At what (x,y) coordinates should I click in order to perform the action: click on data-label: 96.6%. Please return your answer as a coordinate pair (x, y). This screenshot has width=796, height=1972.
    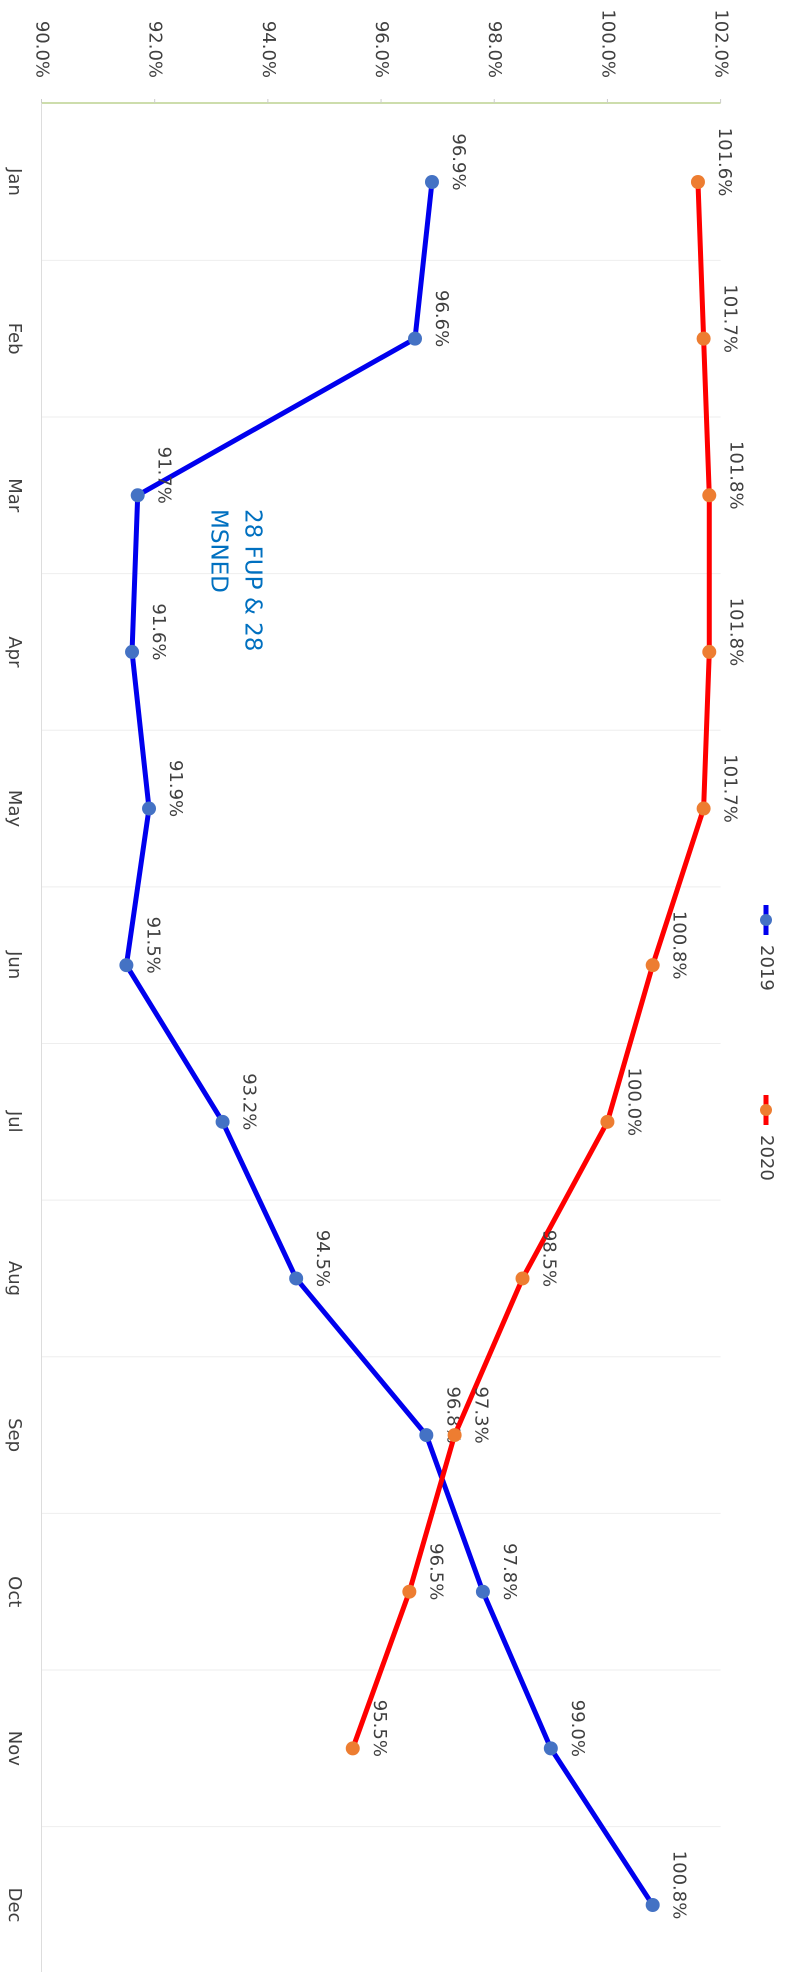
    Looking at the image, I should click on (441, 318).